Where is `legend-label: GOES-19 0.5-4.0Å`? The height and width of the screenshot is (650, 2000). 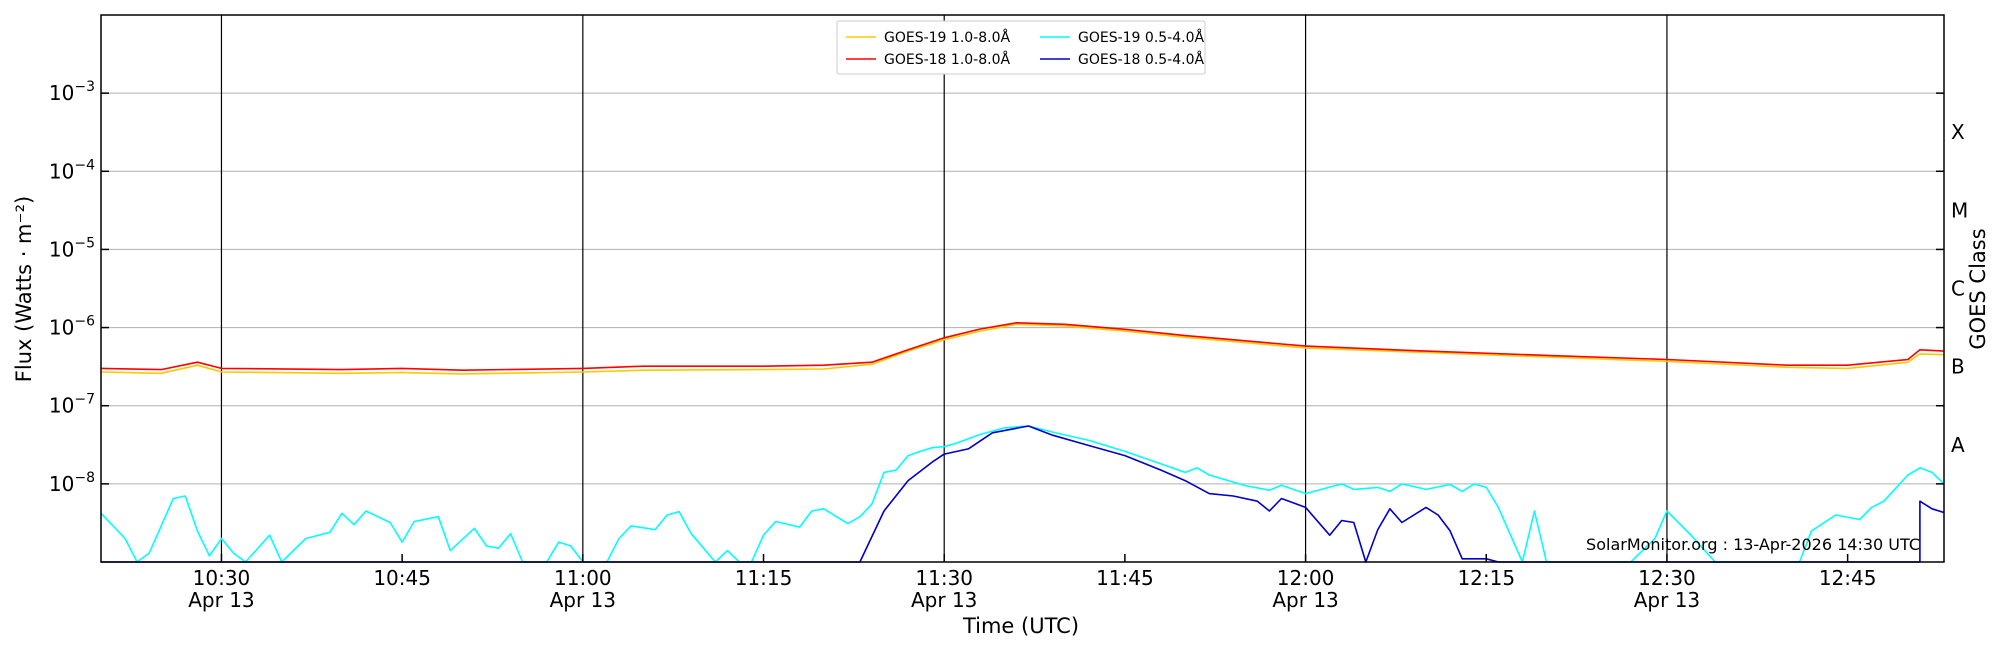
legend-label: GOES-19 0.5-4.0Å is located at coordinates (1141, 37).